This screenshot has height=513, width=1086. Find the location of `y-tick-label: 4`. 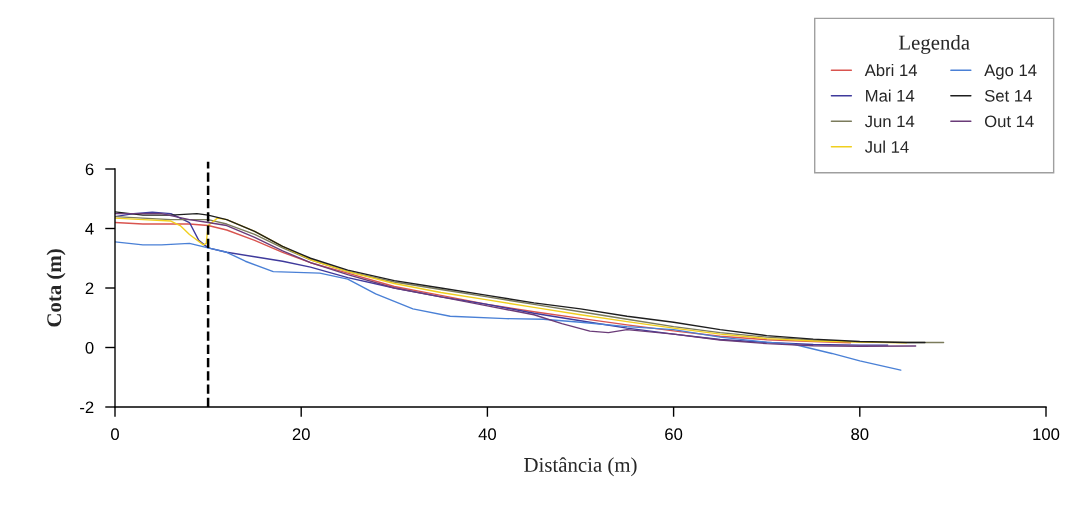

y-tick-label: 4 is located at coordinates (89, 229).